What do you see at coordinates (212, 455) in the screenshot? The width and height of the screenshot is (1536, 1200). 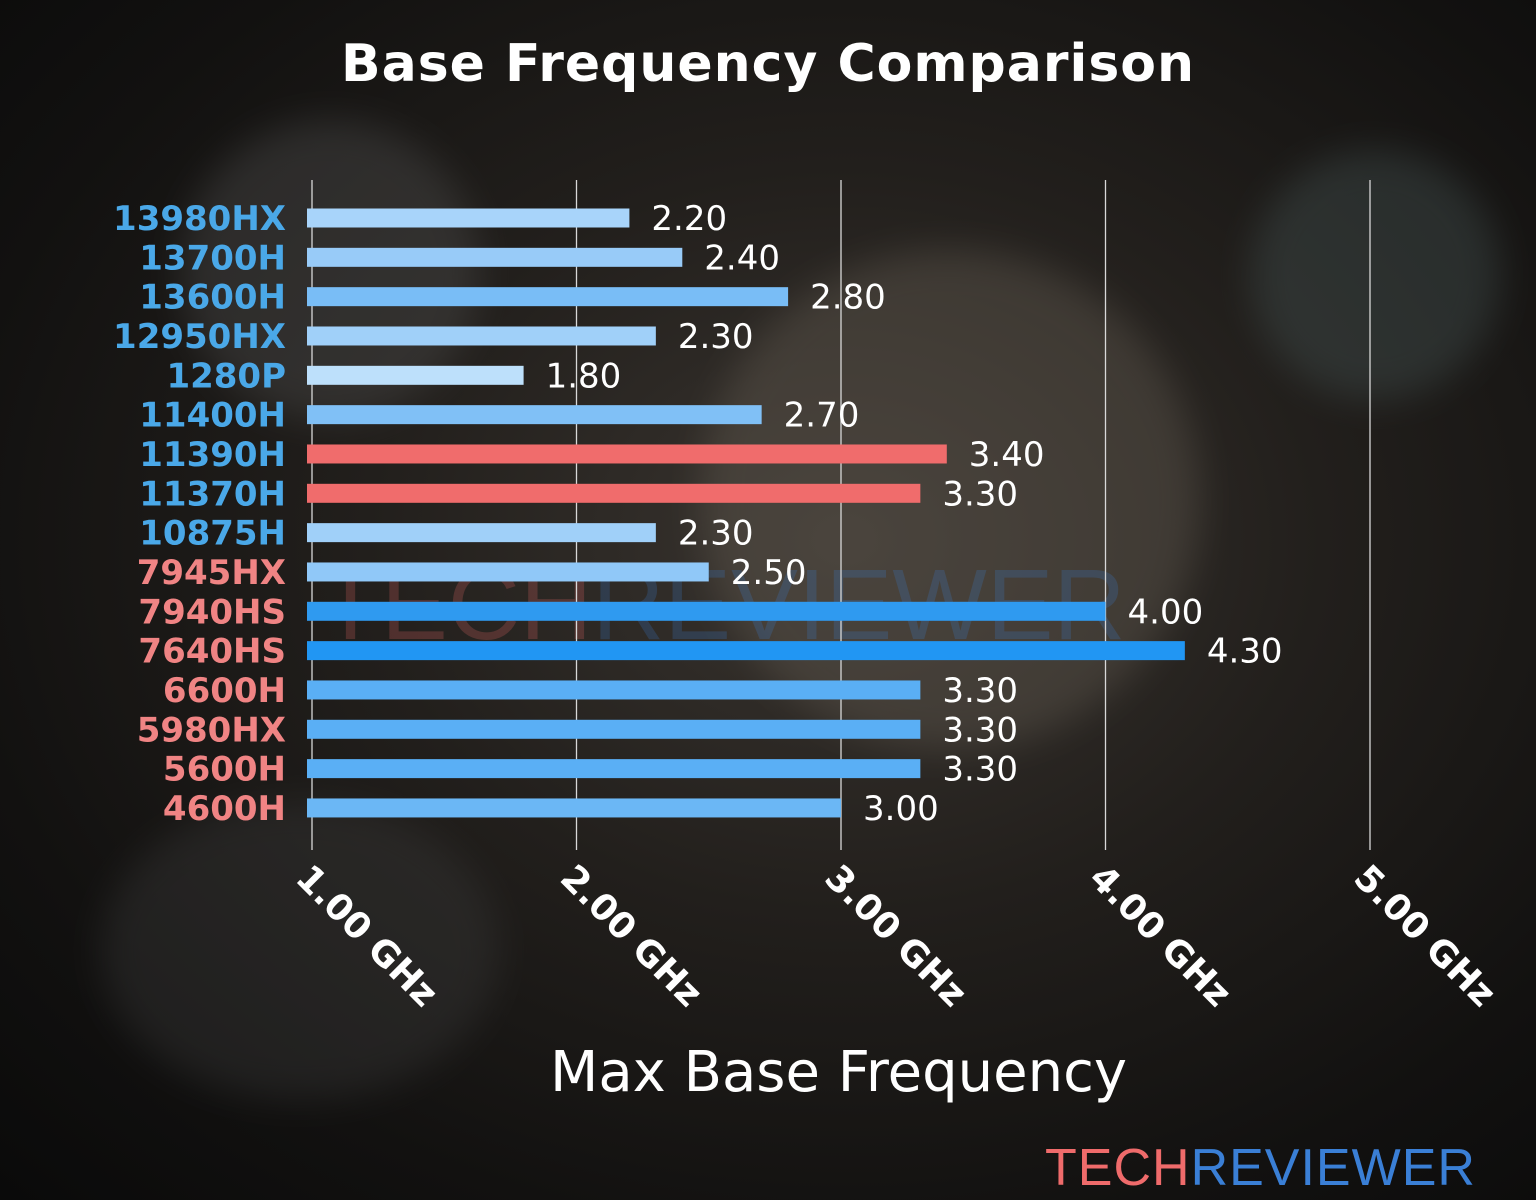 I see `category-label: 11390H` at bounding box center [212, 455].